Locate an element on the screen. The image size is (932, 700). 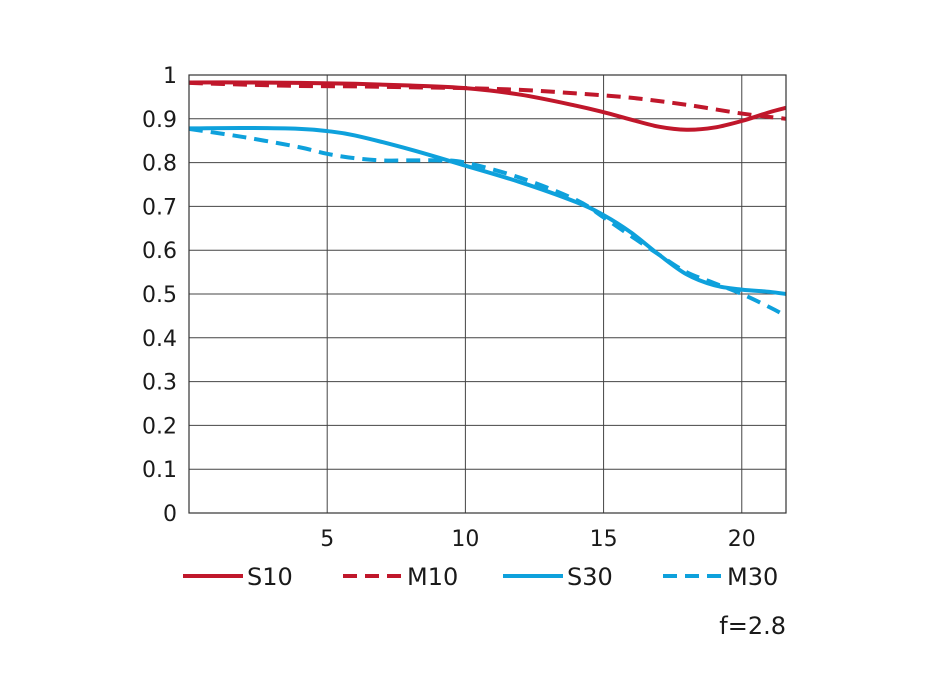
legend-label-s10: S10 is located at coordinates (270, 577).